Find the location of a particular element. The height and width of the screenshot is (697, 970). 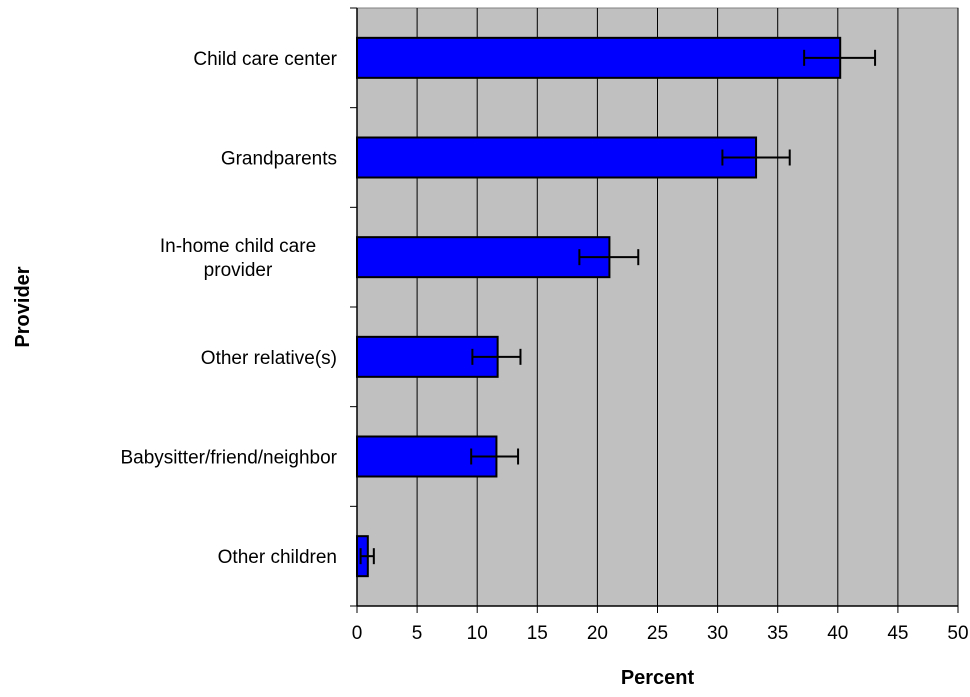

x-tick-label: 50 is located at coordinates (957, 633).